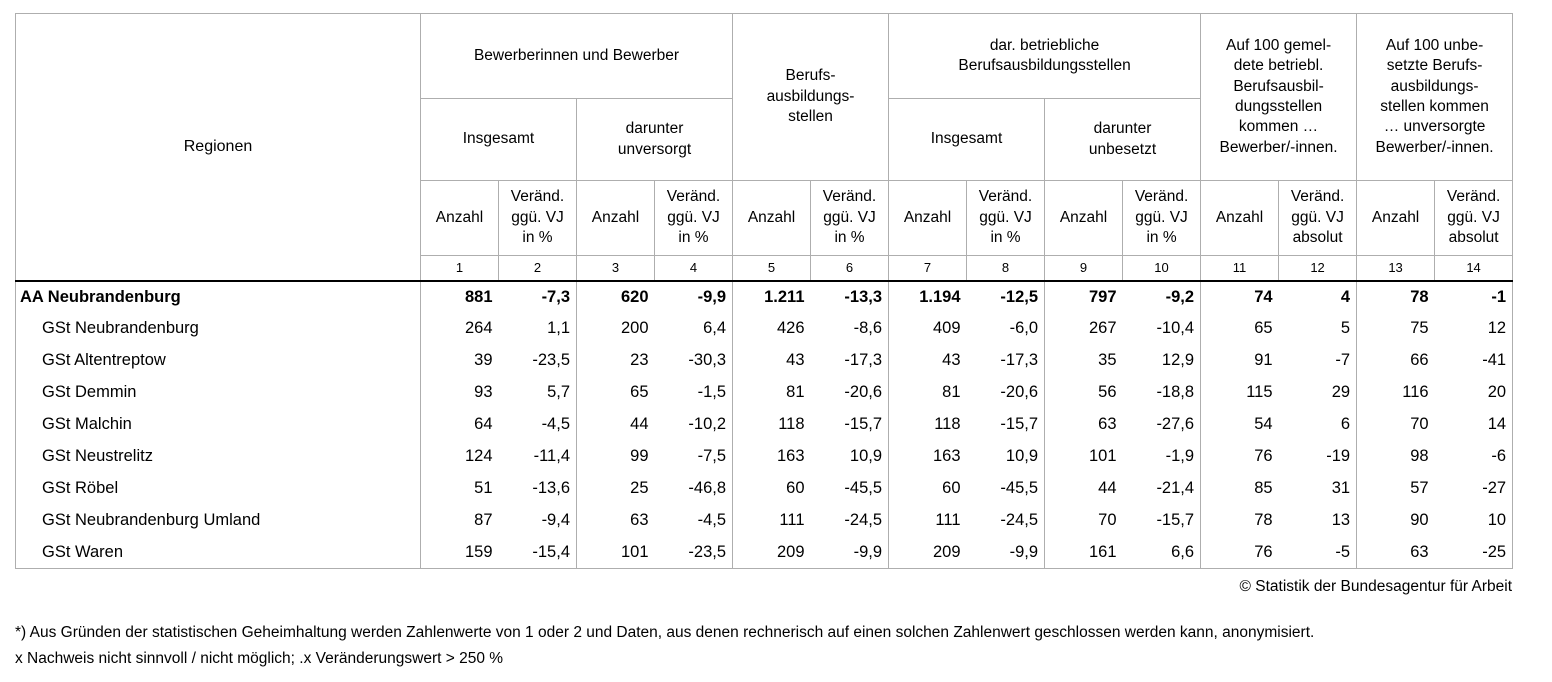  What do you see at coordinates (771, 360) in the screenshot?
I see `value-cell: 43` at bounding box center [771, 360].